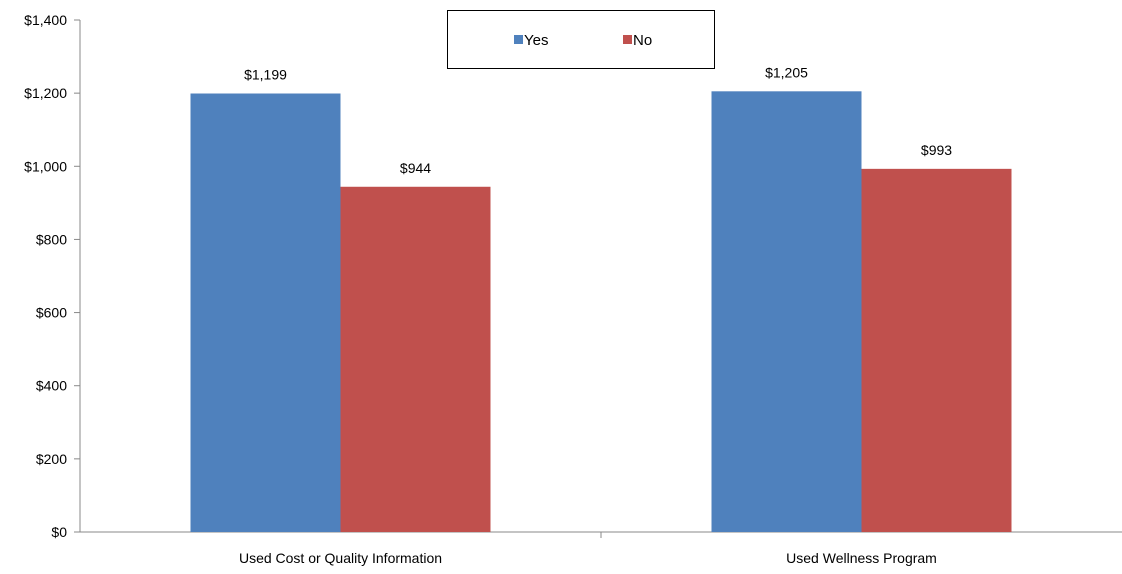 The height and width of the screenshot is (574, 1122). I want to click on y-tick-label: $600, so click(51, 313).